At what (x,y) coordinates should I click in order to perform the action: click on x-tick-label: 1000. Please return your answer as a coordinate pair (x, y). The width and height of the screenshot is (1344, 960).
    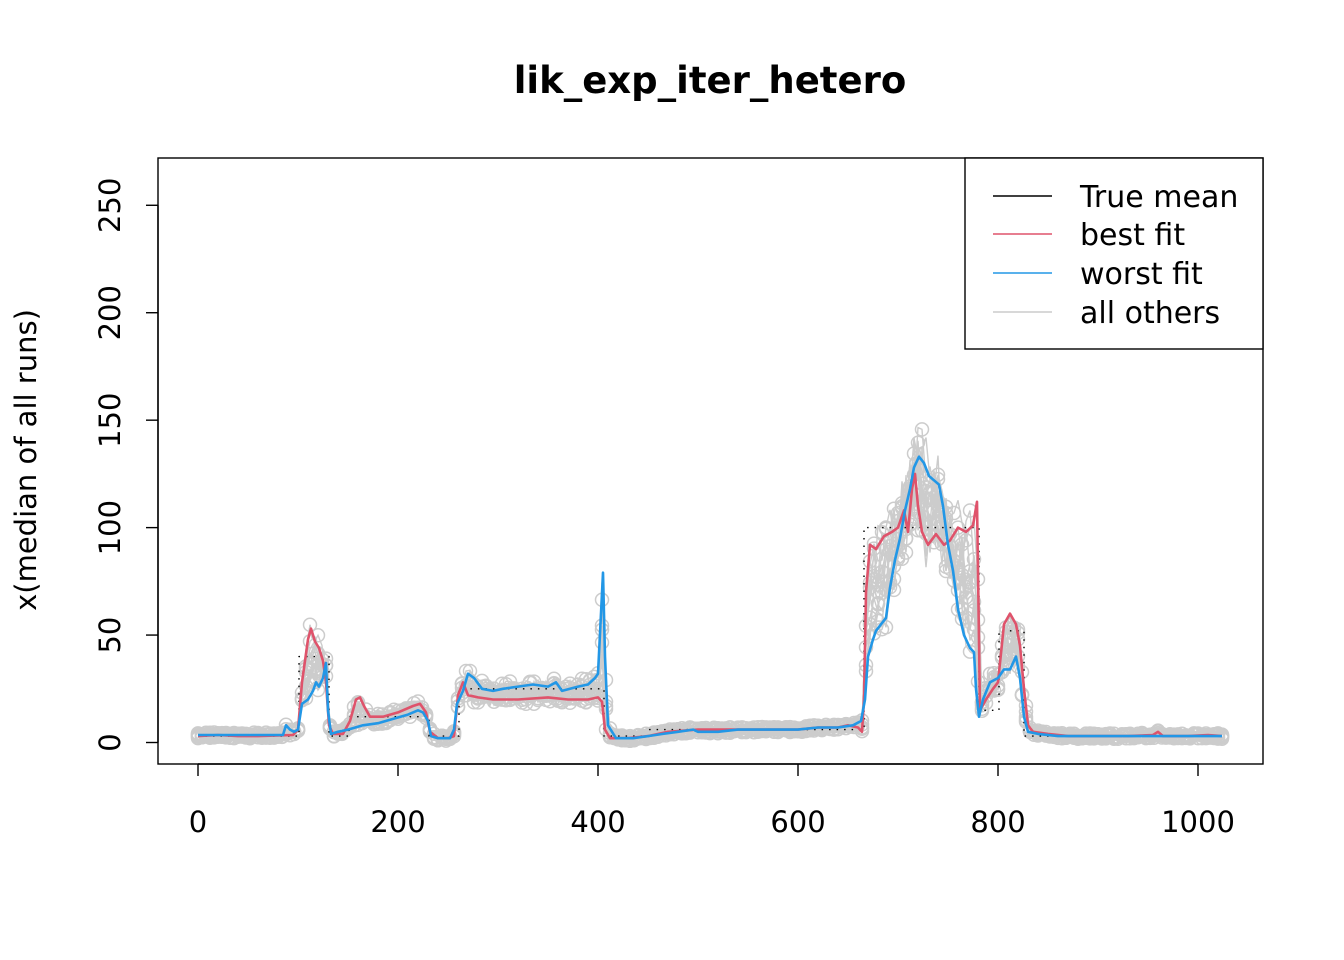
    Looking at the image, I should click on (1198, 822).